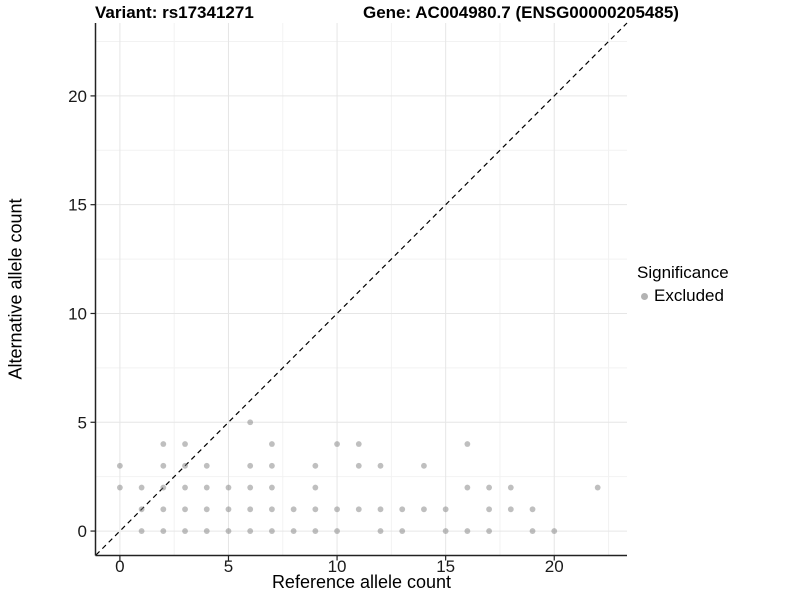 The image size is (800, 600). I want to click on legend-entry-excluded: Excluded, so click(685, 296).